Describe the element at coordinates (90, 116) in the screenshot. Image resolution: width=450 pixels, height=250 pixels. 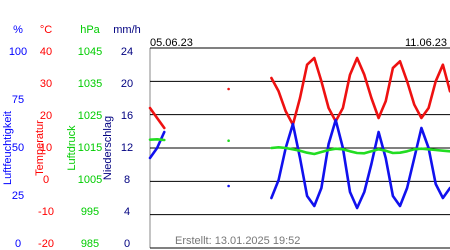
I see `y-tick-label: 1025` at that location.